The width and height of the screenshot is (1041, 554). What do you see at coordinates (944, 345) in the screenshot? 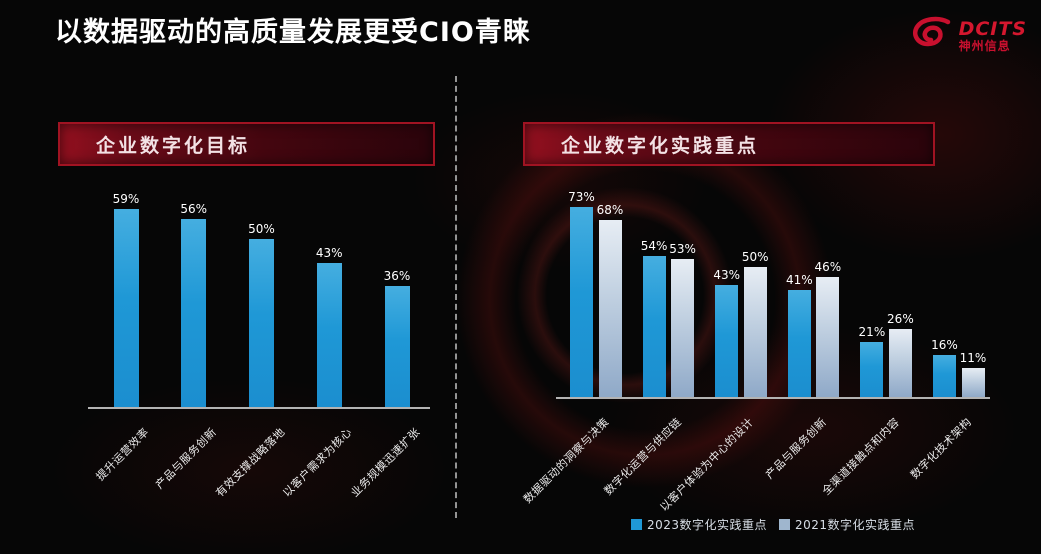
I see `bar-value-label: 16%` at bounding box center [944, 345].